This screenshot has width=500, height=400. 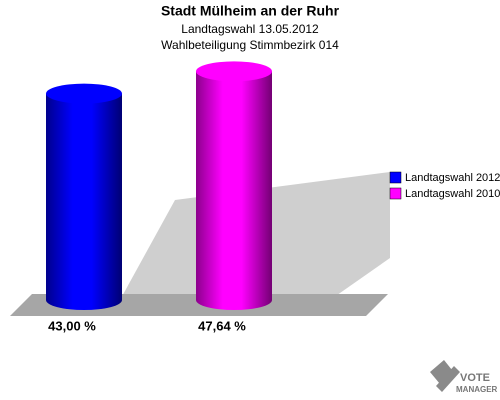 I want to click on logo-text: MANAGER, so click(x=477, y=389).